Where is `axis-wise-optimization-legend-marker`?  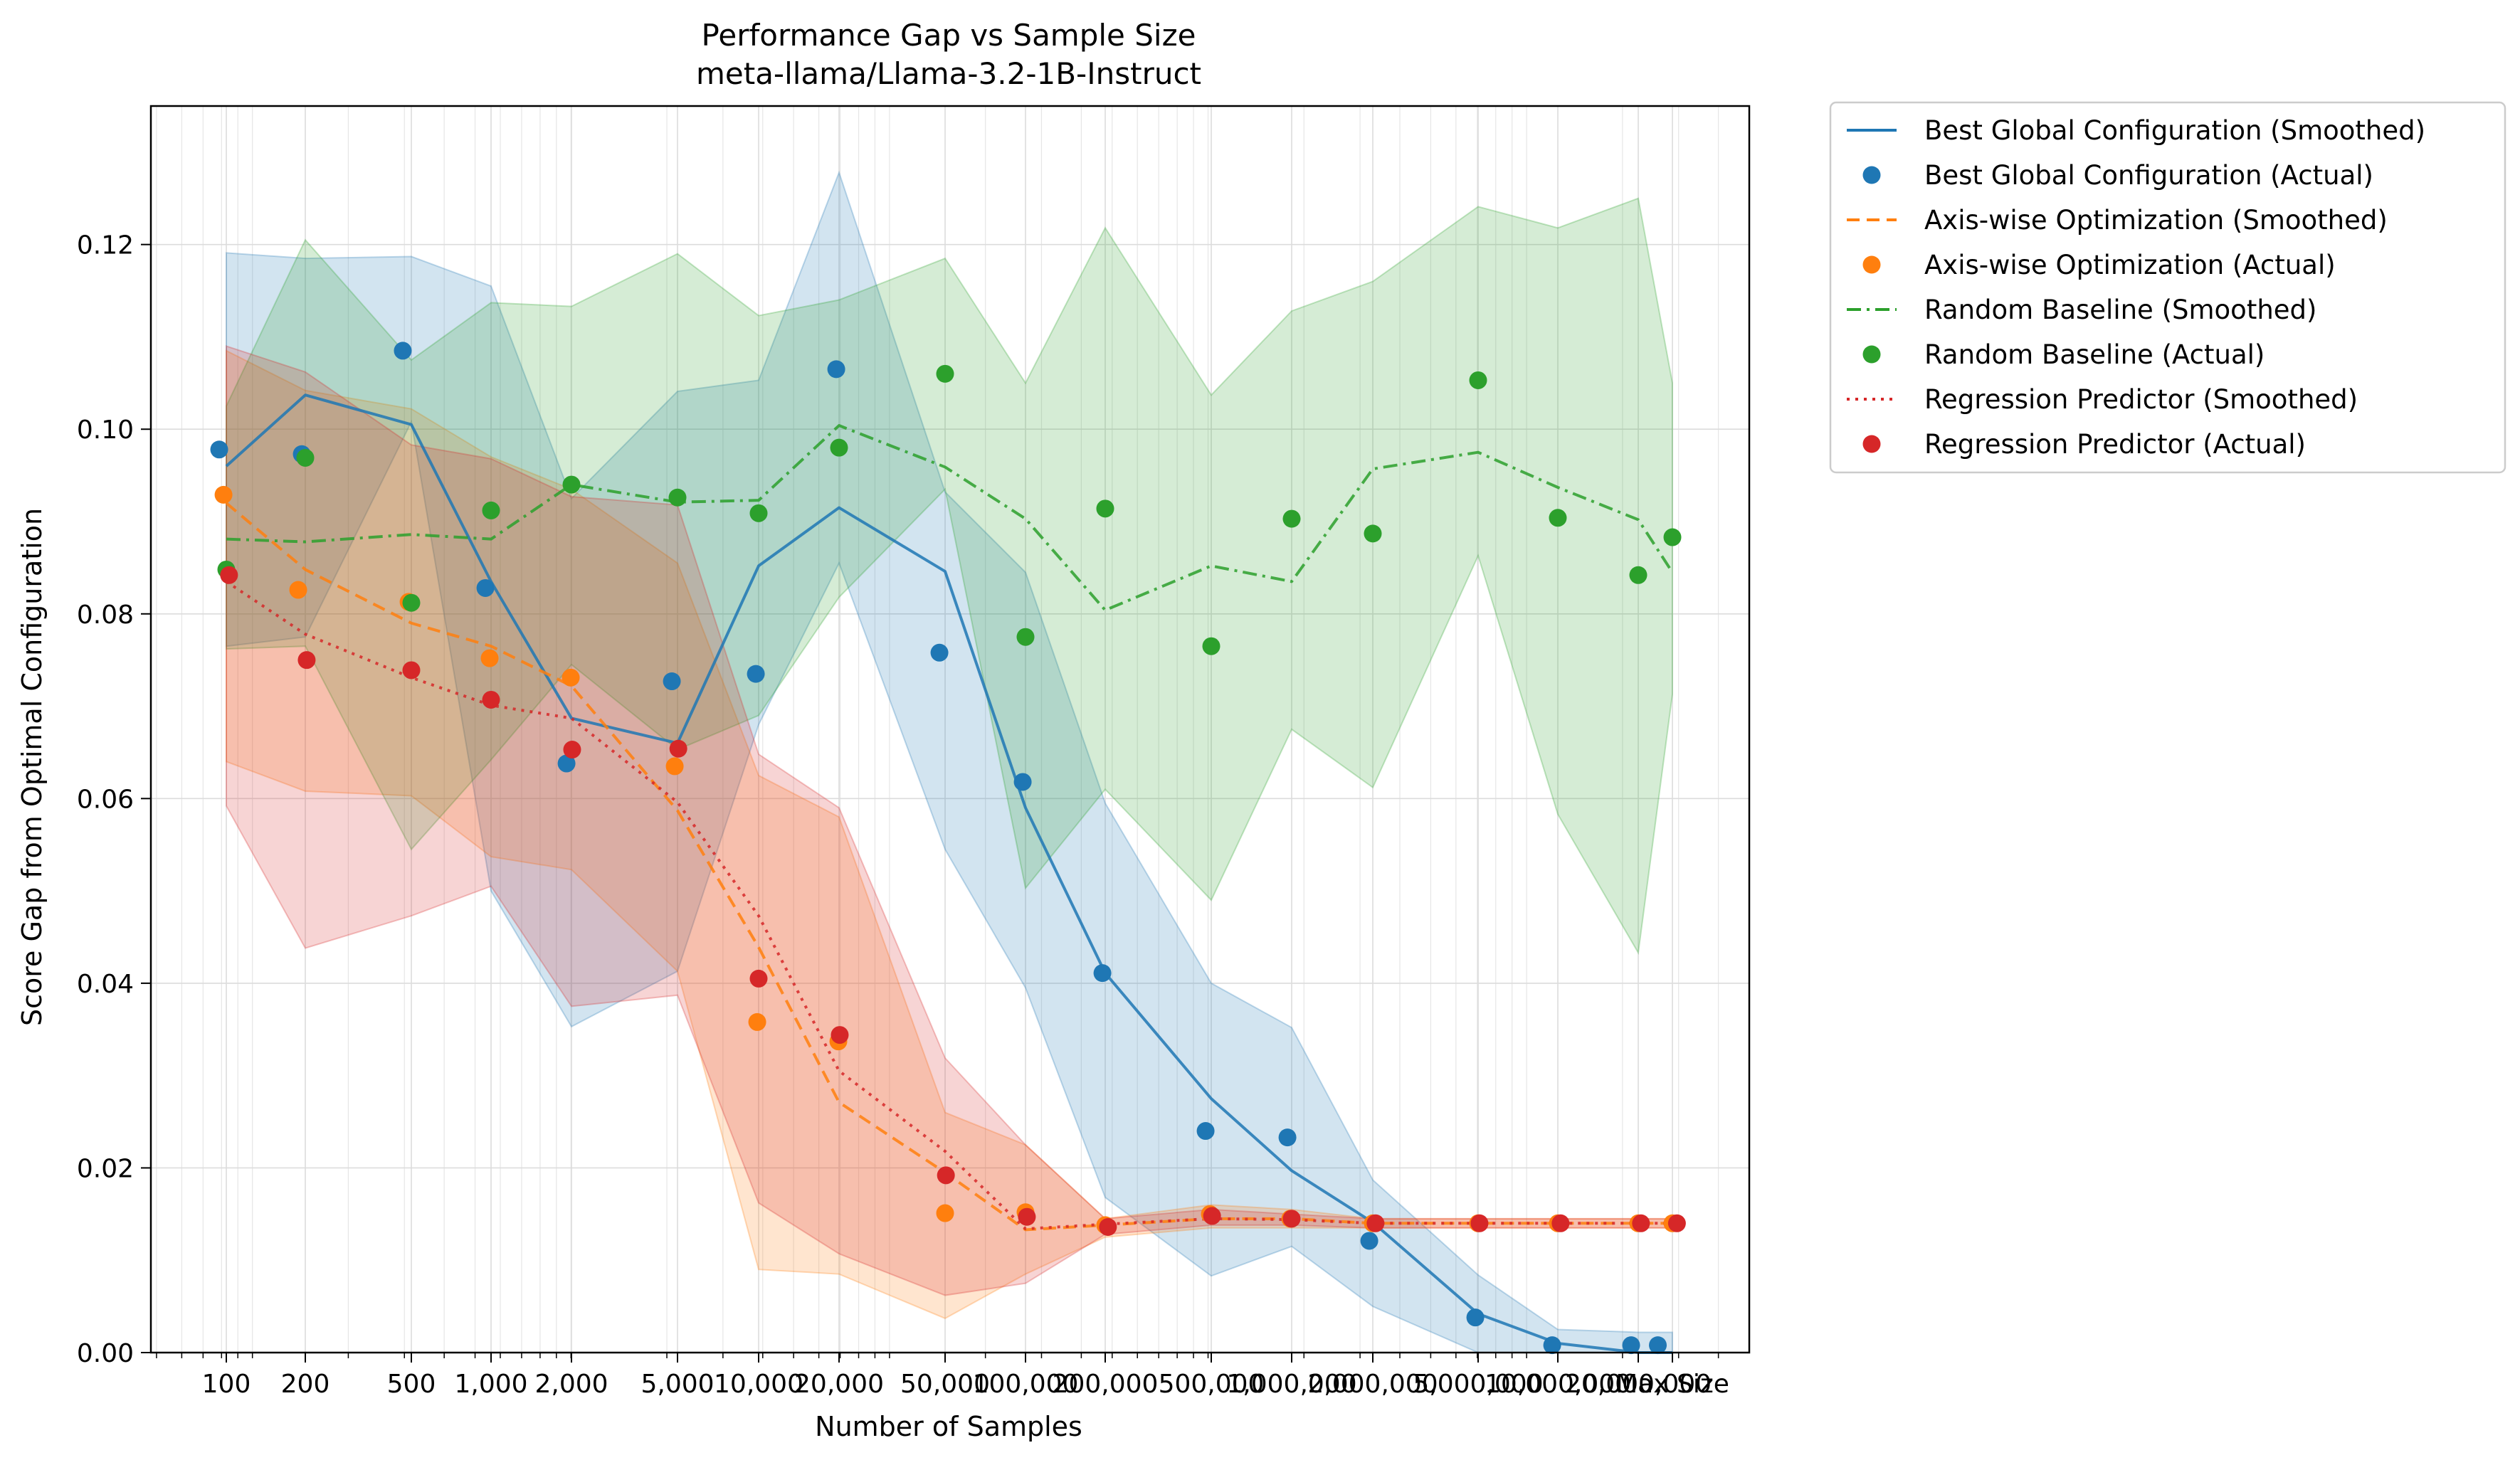 axis-wise-optimization-legend-marker is located at coordinates (1871, 264).